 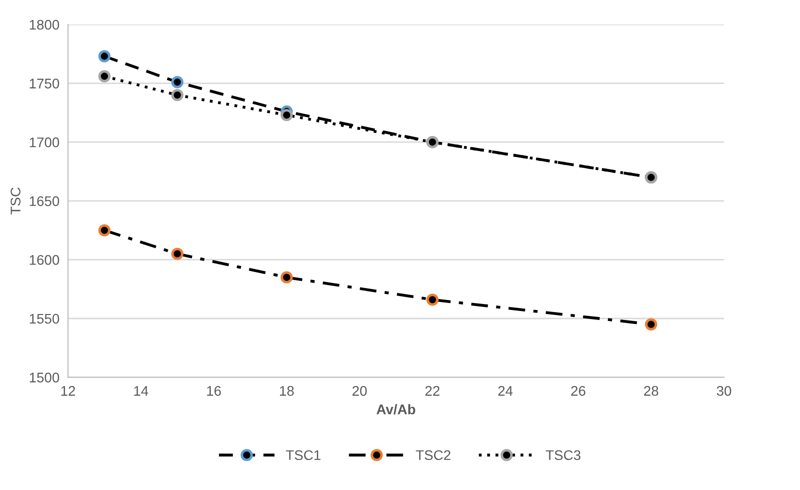 I want to click on x-tick-label: 12, so click(x=68, y=391).